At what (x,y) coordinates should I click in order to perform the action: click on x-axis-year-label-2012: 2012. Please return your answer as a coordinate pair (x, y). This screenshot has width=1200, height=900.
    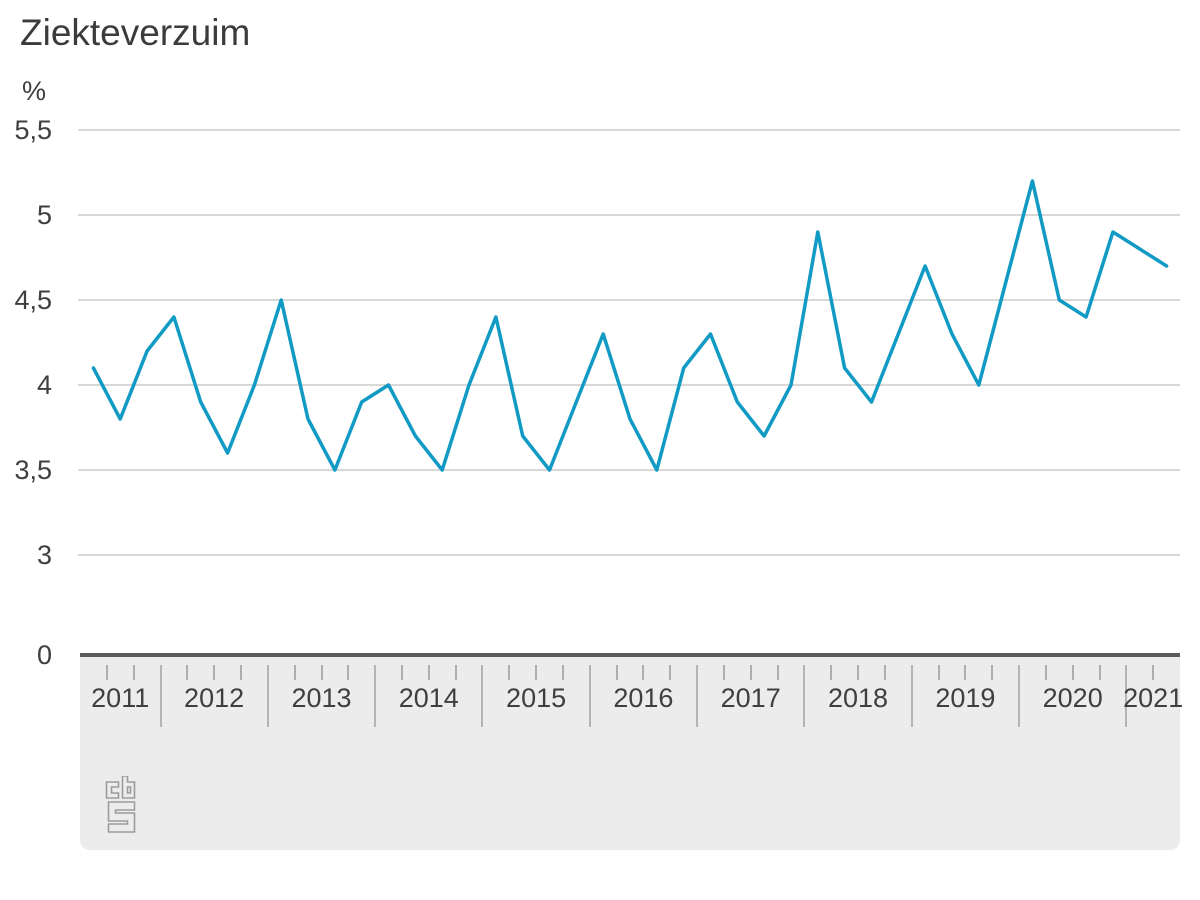
    Looking at the image, I should click on (214, 698).